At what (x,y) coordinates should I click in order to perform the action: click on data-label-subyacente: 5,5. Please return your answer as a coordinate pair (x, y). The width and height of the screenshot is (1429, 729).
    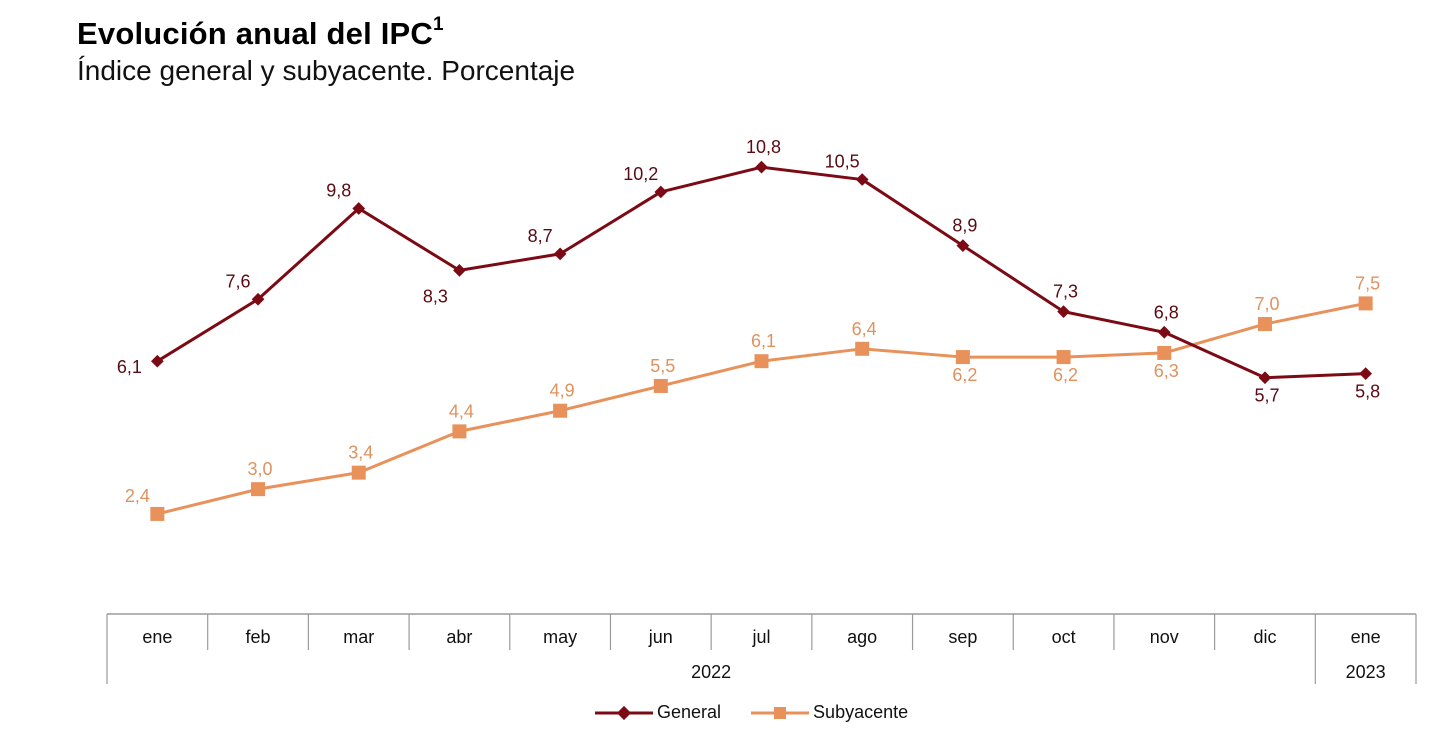
    Looking at the image, I should click on (662, 366).